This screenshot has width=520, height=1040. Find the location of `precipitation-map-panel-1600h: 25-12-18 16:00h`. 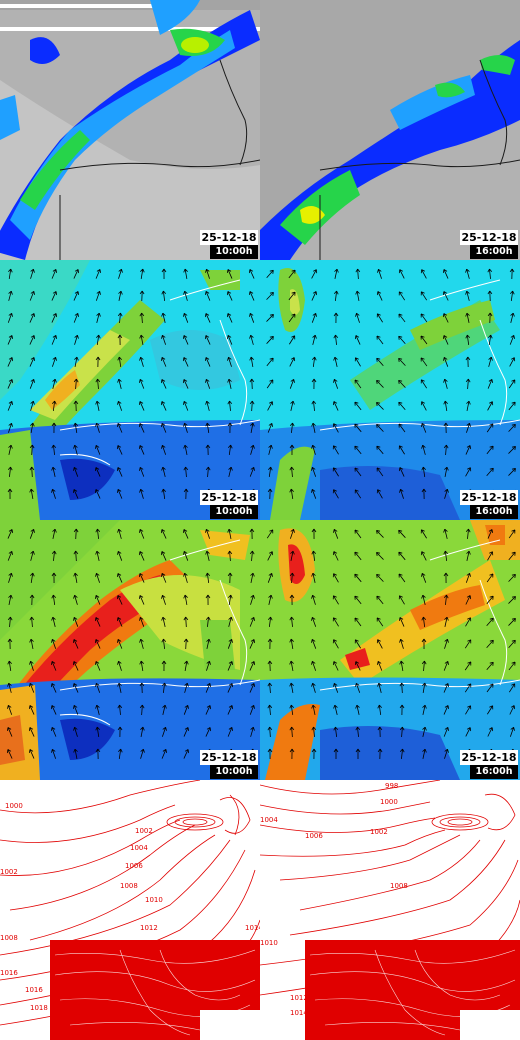

precipitation-map-panel-1600h: 25-12-18 16:00h is located at coordinates (390, 130).